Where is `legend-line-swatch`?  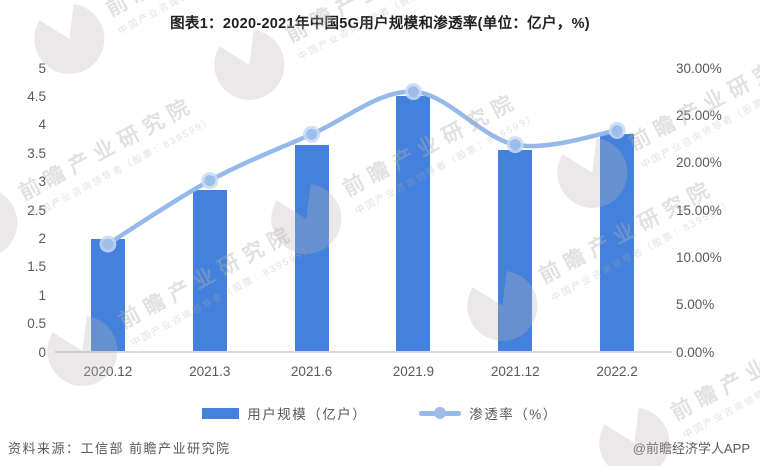
legend-line-swatch is located at coordinates (440, 413).